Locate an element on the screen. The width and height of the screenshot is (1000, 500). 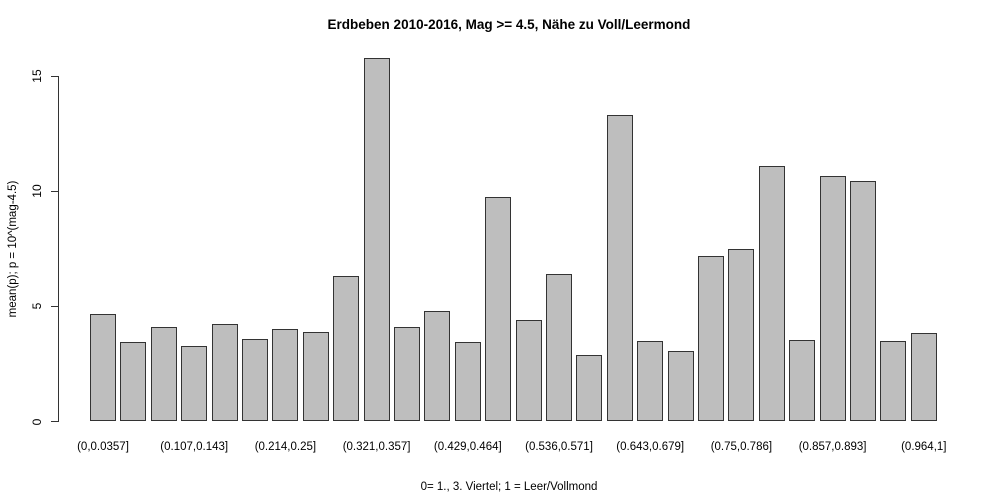
x-tick-label: (0.75,0.786] is located at coordinates (741, 447).